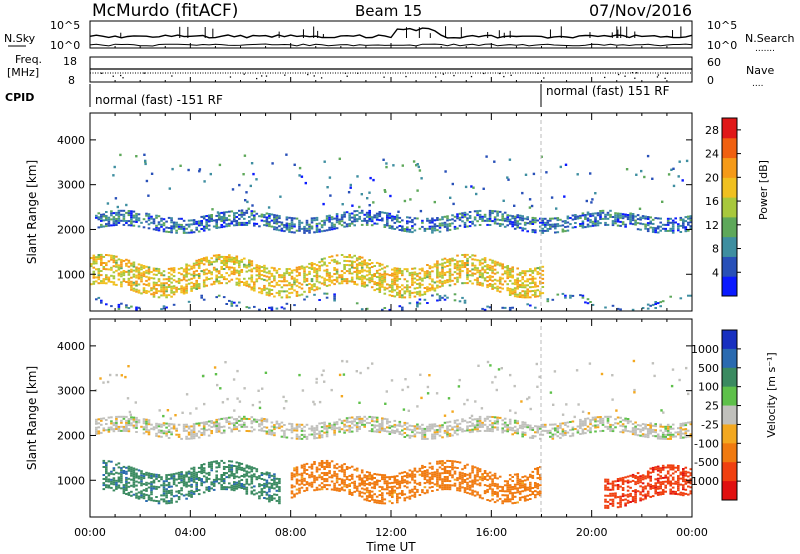 This screenshot has height=554, width=800. I want to click on power-y-tick-label: 4000, so click(71, 140).